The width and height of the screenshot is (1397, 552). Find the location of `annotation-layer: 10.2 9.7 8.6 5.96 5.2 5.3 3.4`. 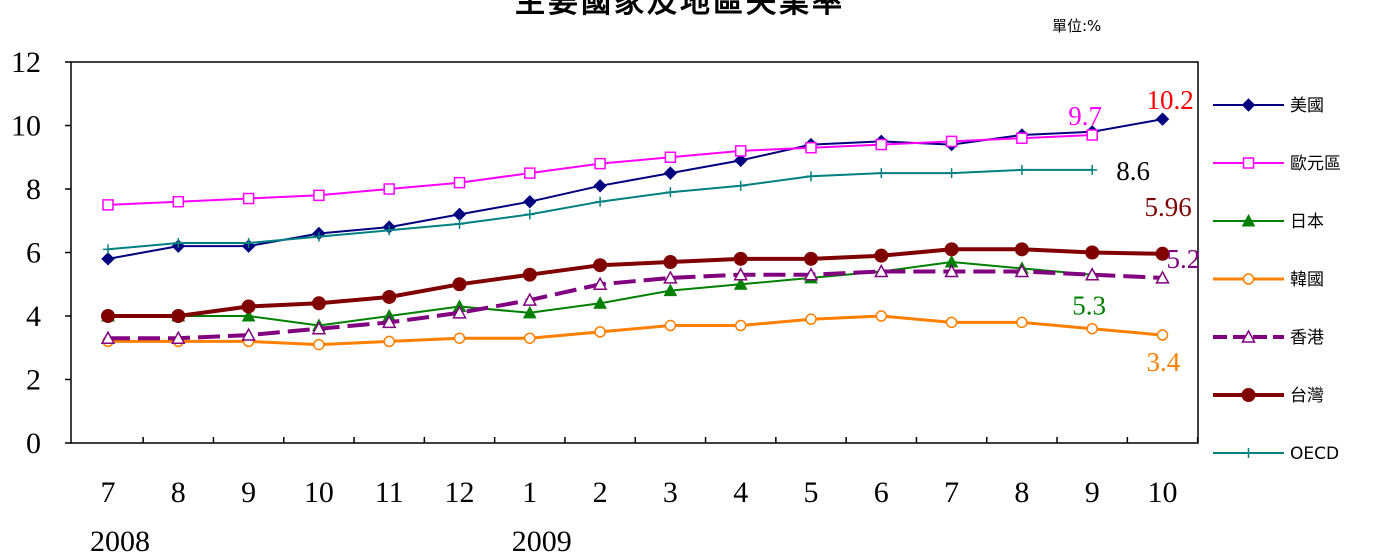

annotation-layer: 10.2 9.7 8.6 5.96 5.2 5.3 3.4 is located at coordinates (1134, 231).